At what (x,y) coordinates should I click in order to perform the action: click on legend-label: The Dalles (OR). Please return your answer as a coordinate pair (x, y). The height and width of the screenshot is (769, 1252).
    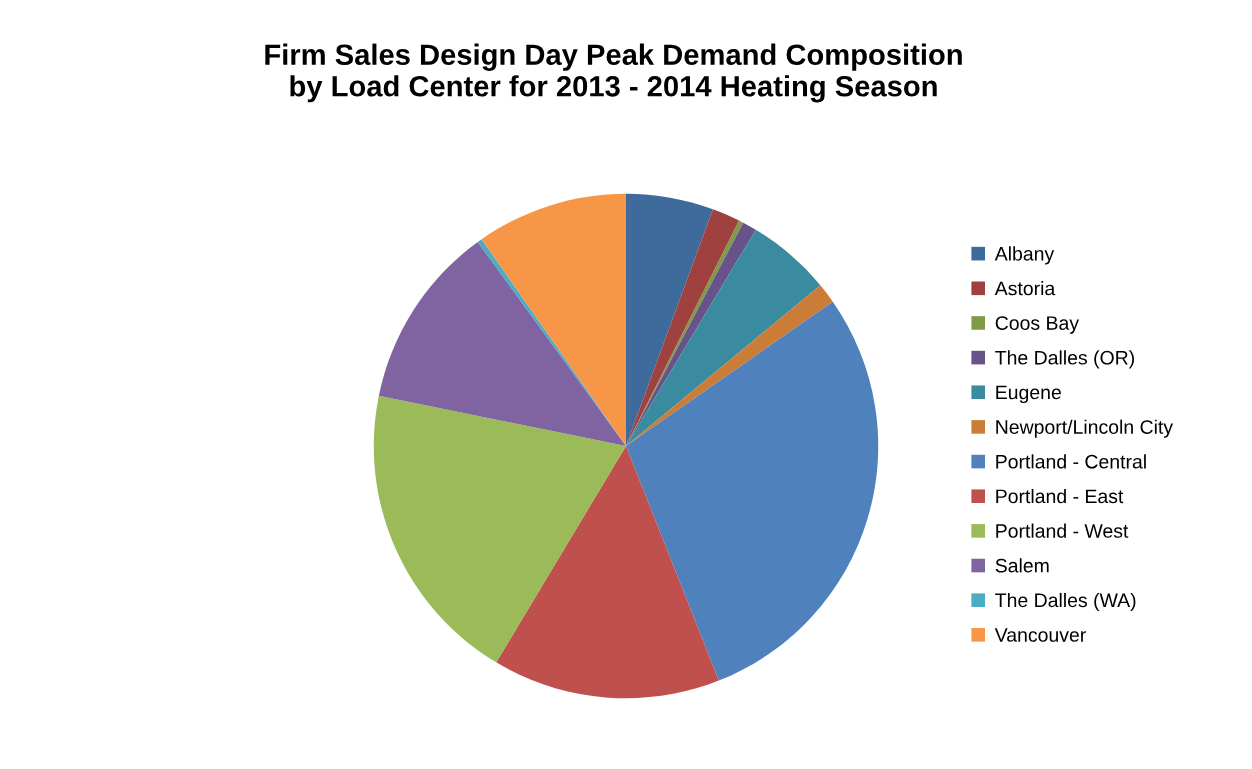
    Looking at the image, I should click on (1064, 359).